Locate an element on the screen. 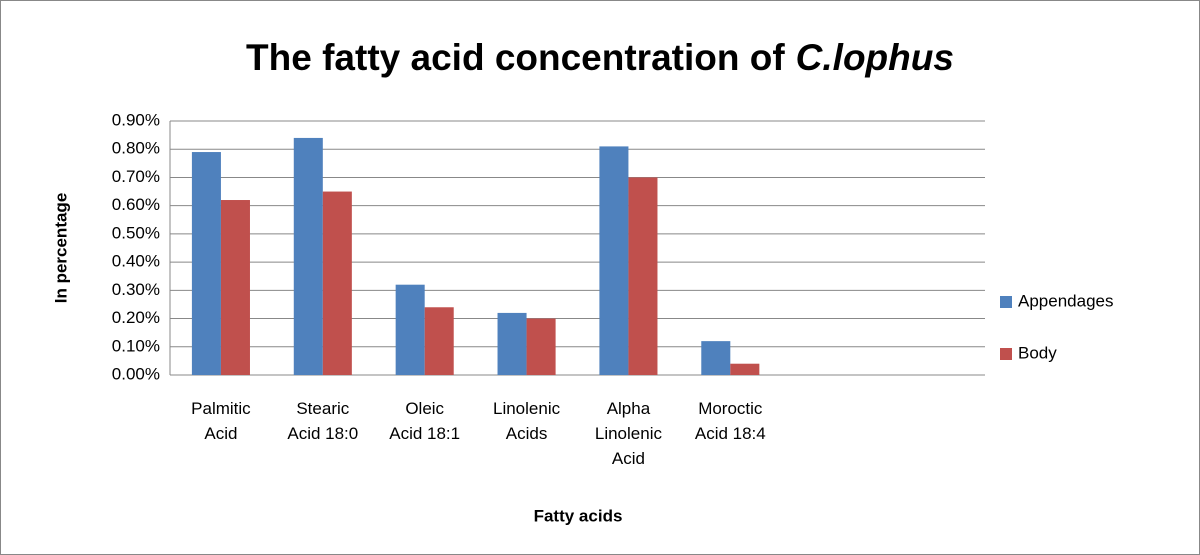 The image size is (1200, 555). y-tick-label: 0.90% is located at coordinates (136, 119).